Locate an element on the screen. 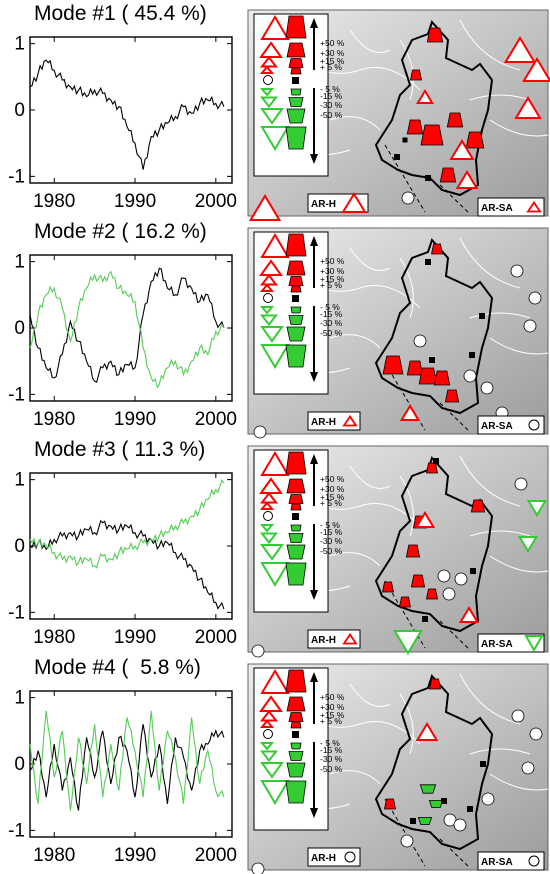 The height and width of the screenshot is (874, 550). legend-arrowhead is located at coordinates (314, 459).